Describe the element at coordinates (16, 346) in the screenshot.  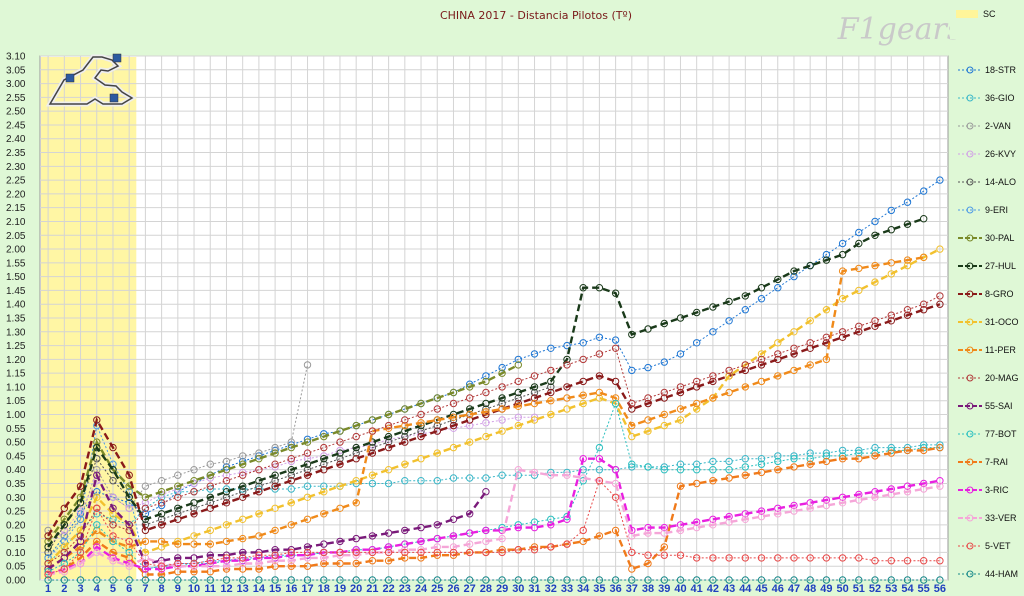
I see `y-tick-label: 1.25` at that location.